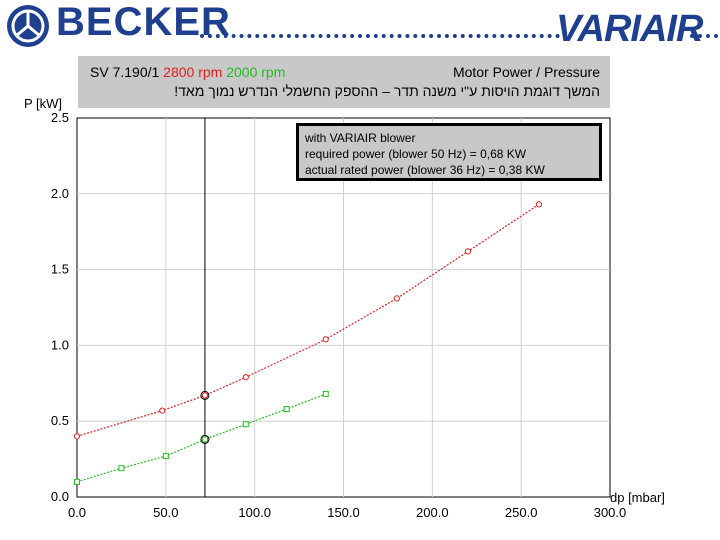 This screenshot has height=540, width=720. Describe the element at coordinates (637, 497) in the screenshot. I see `x-axis-label: dp [mbar]` at that location.